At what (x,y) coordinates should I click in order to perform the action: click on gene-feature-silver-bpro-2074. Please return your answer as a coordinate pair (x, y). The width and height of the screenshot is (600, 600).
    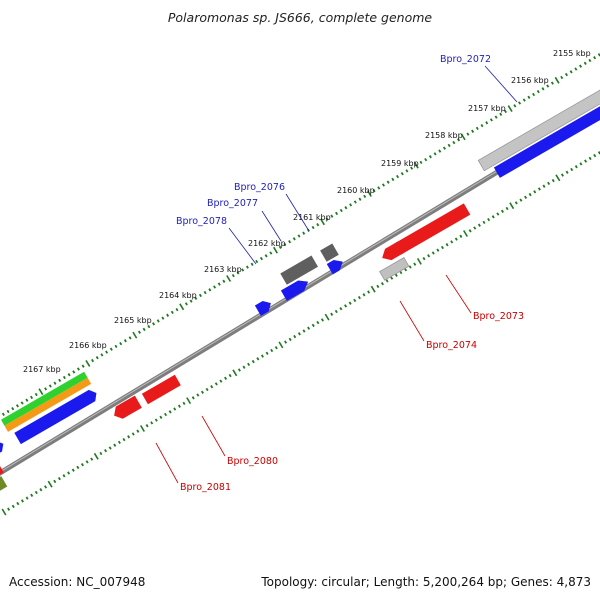
    Looking at the image, I should click on (394, 269).